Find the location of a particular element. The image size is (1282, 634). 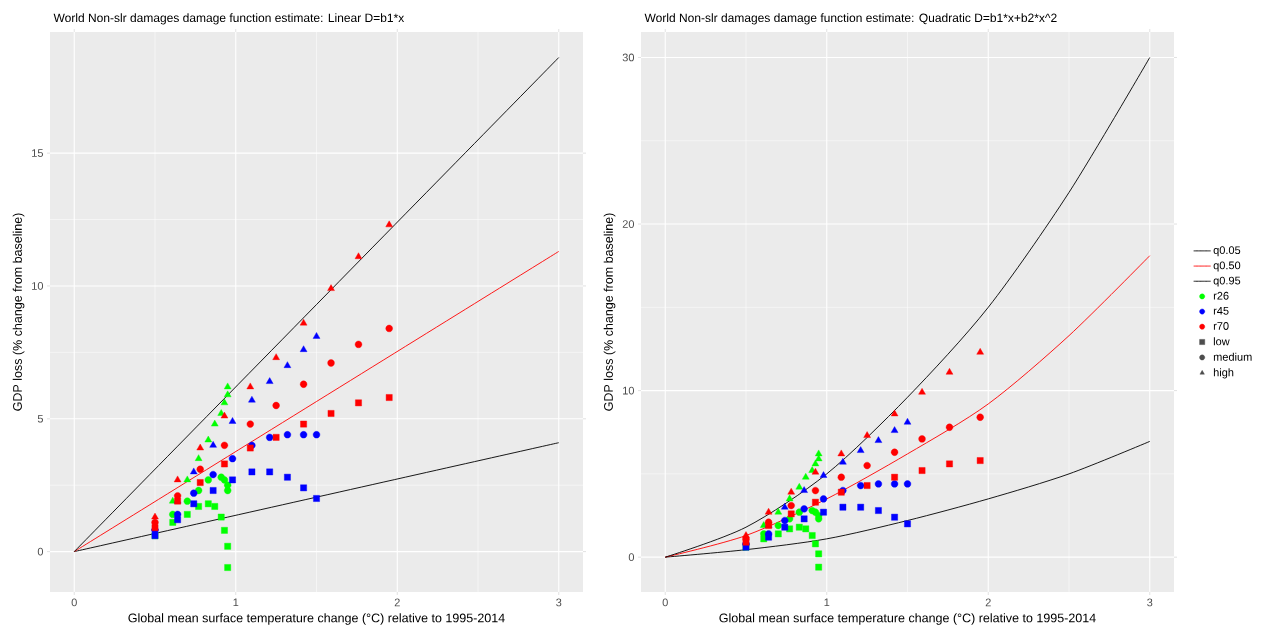

legend-label: r45 is located at coordinates (1221, 311).